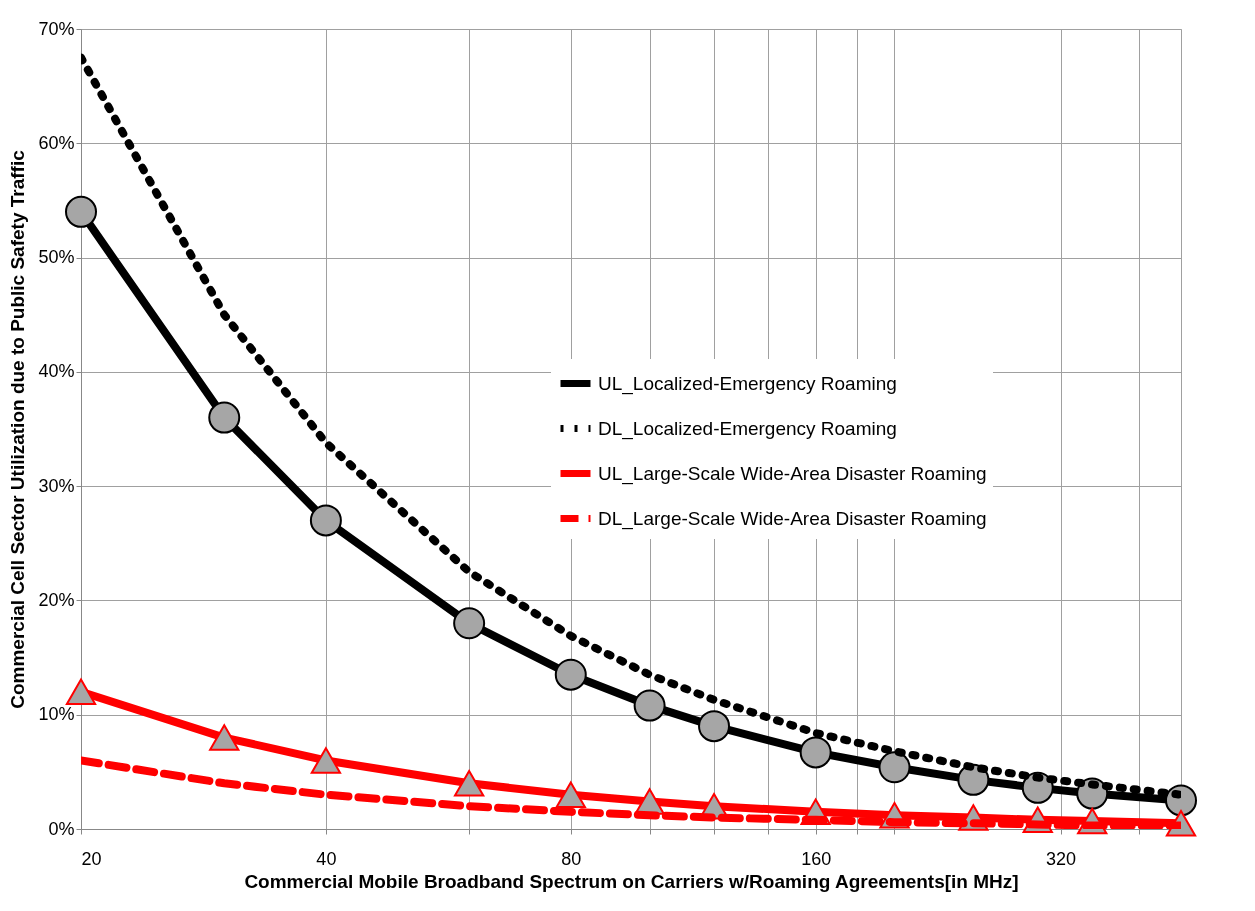 This screenshot has width=1255, height=911. Describe the element at coordinates (326, 858) in the screenshot. I see `x-tick-label: 40` at that location.